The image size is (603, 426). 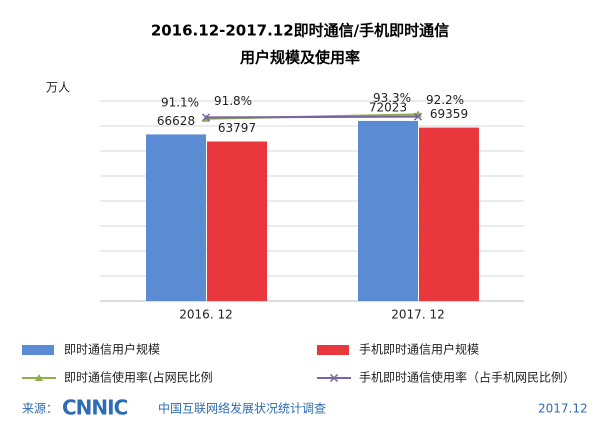 What do you see at coordinates (449, 114) in the screenshot?
I see `data-label: 69359` at bounding box center [449, 114].